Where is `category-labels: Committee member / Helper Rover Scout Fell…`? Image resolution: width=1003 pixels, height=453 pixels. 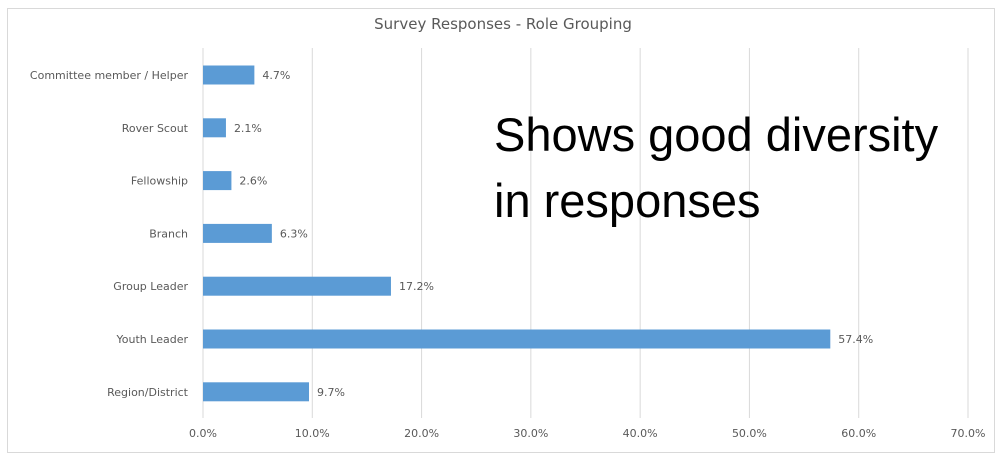 category-labels: Committee member / Helper Rover Scout Fell… is located at coordinates (109, 234).